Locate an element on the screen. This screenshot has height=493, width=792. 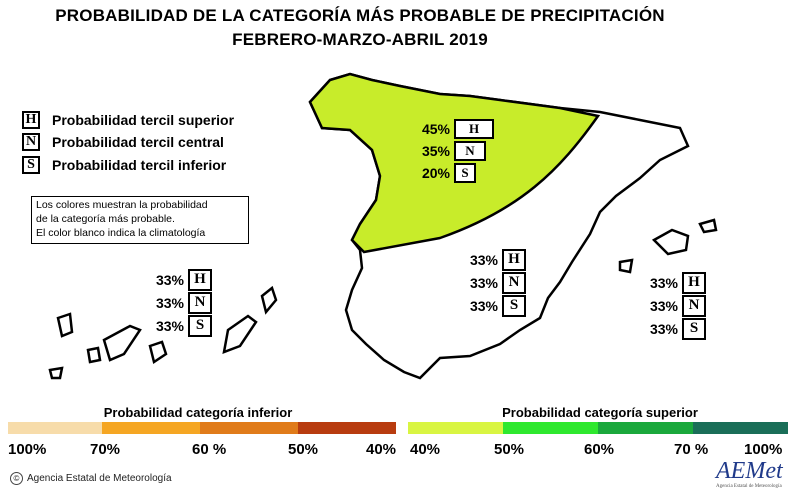
north-n-pct: 35% is located at coordinates (435, 151).